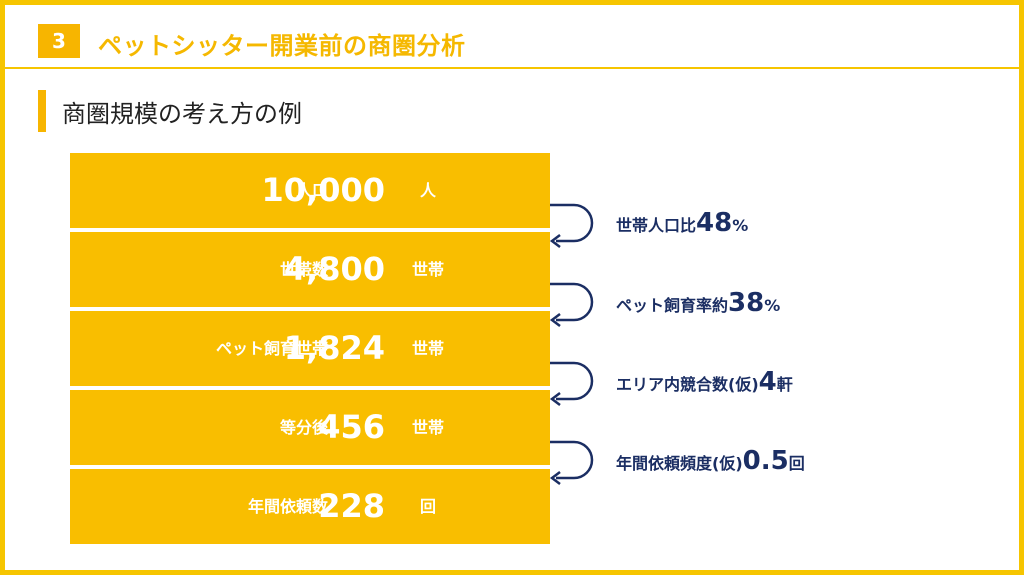 This screenshot has width=1024, height=575. I want to click on funnel-row-pet-households: ペット飼育世帯 1,824 世帯, so click(310, 348).